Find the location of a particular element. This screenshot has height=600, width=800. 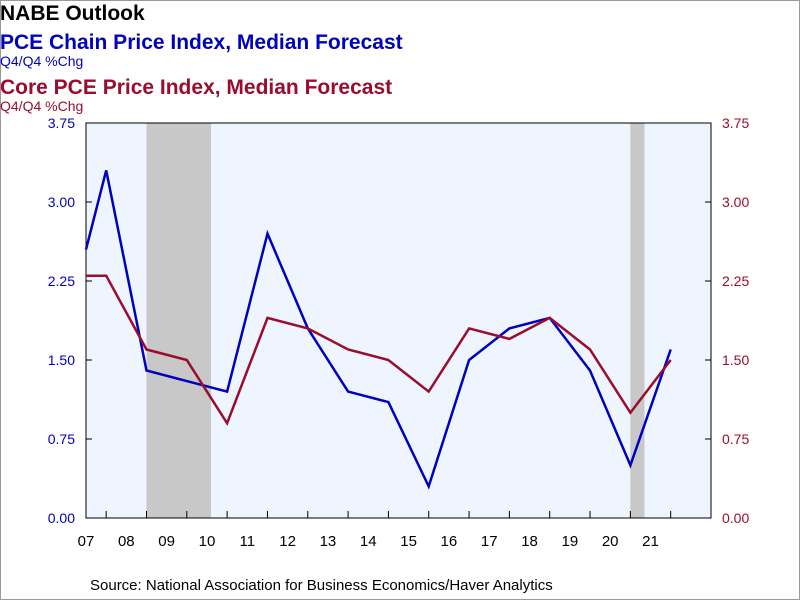

x-tick-label: 07 is located at coordinates (86, 541).